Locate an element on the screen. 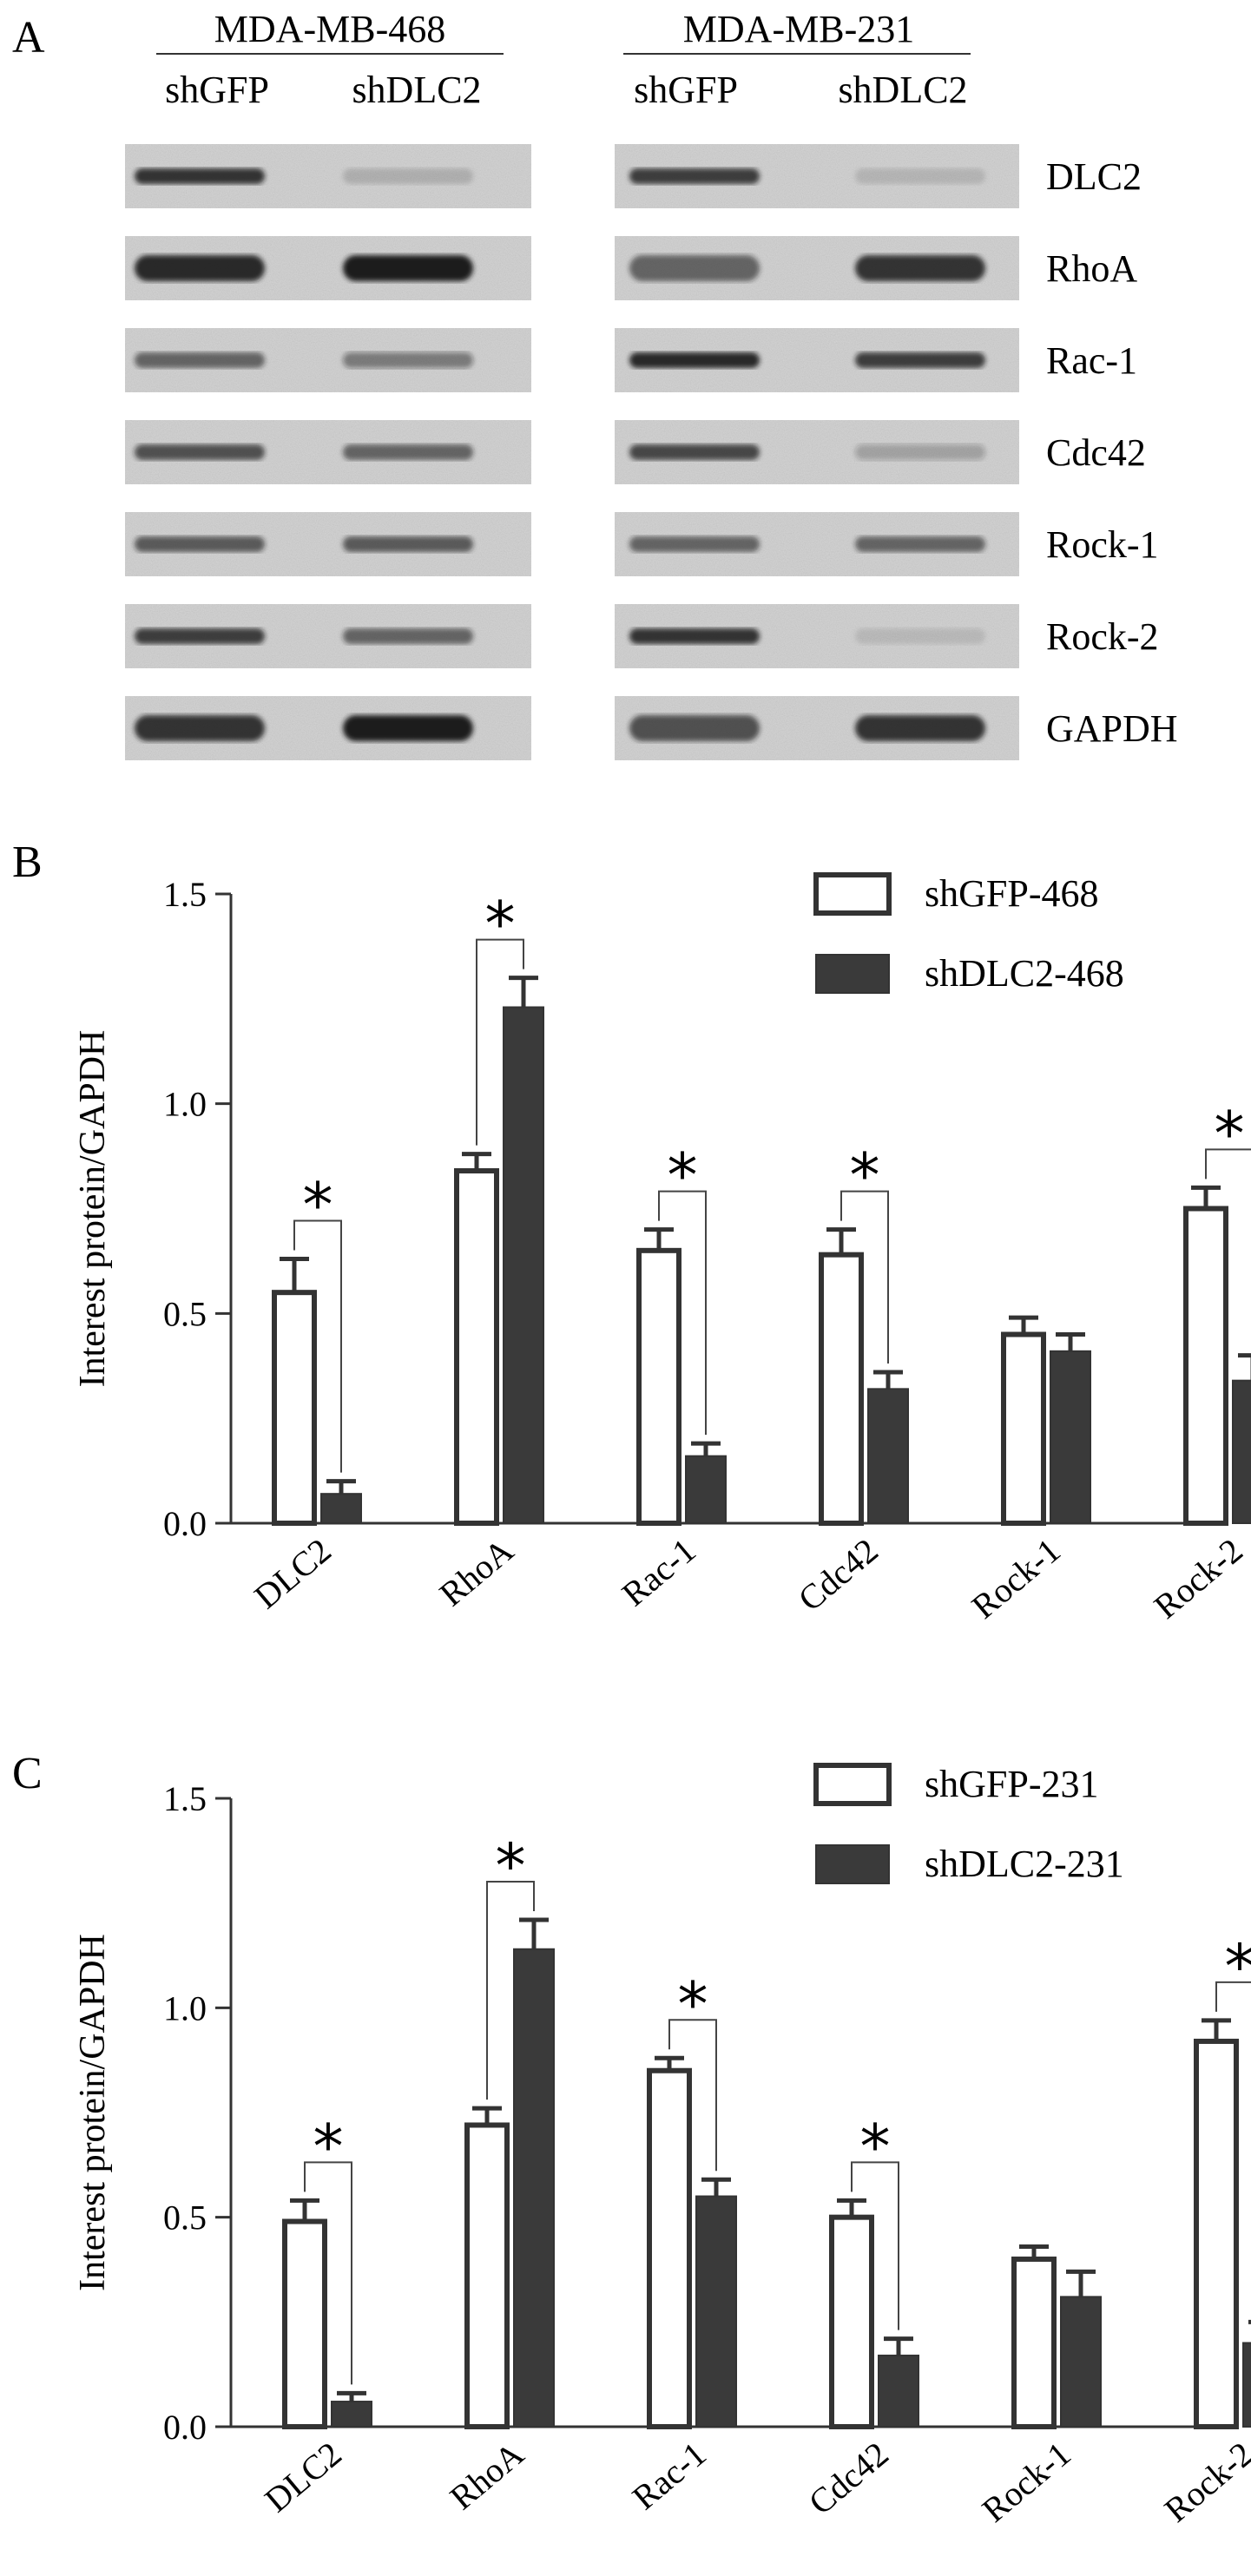 The width and height of the screenshot is (1251, 2576). x-category-label: Cdc42 is located at coordinates (848, 2478).